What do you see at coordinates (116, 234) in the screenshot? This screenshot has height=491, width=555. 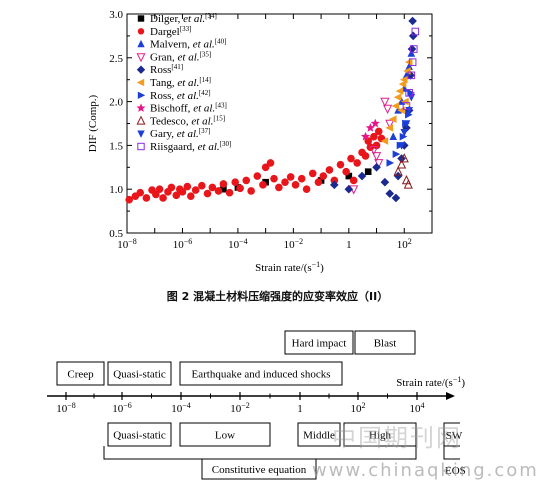 I see `y-tick-label: 0.5` at bounding box center [116, 234].